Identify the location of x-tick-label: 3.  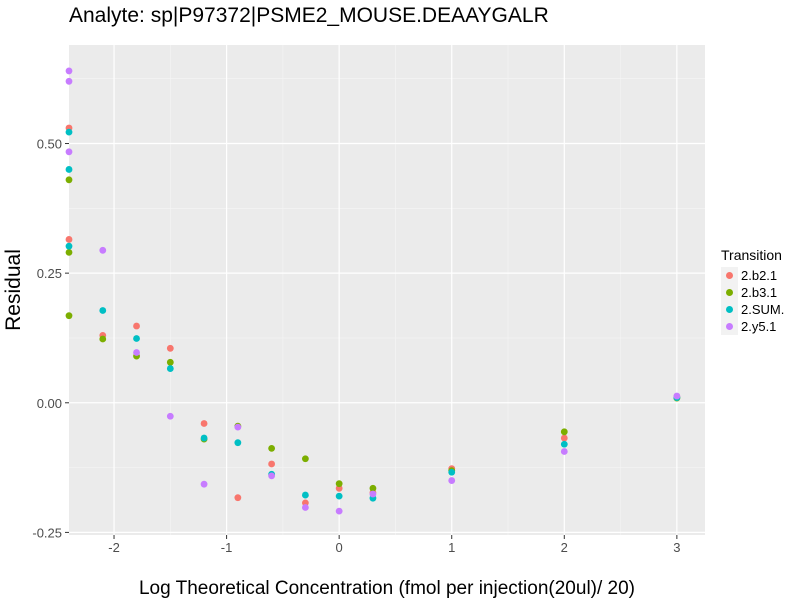
(676, 547).